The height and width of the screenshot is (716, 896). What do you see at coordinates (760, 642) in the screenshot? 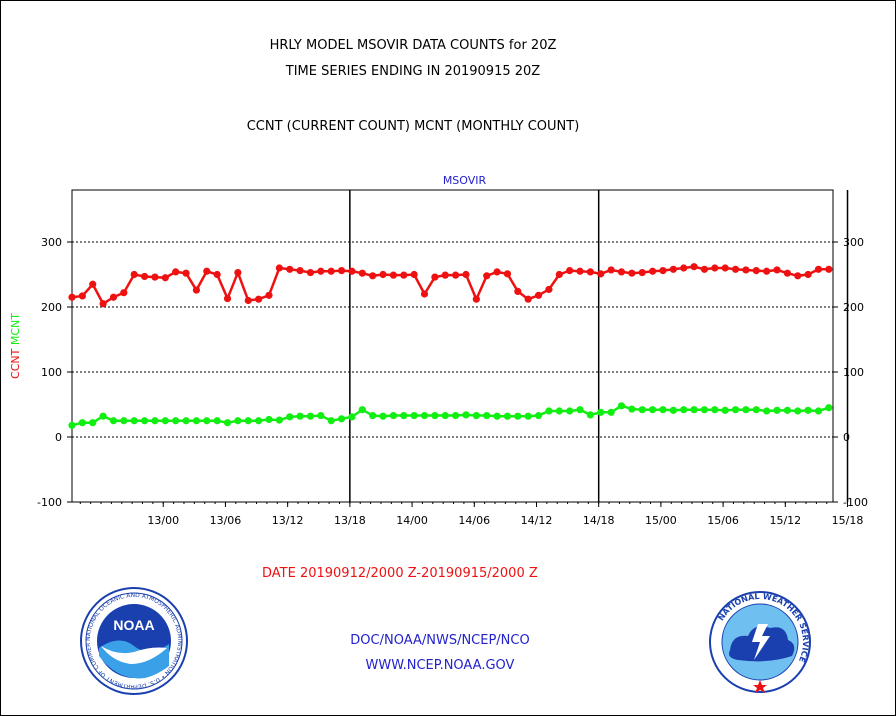
I see `nws-logo: NATIONAL WEATHER SERVICE` at bounding box center [760, 642].